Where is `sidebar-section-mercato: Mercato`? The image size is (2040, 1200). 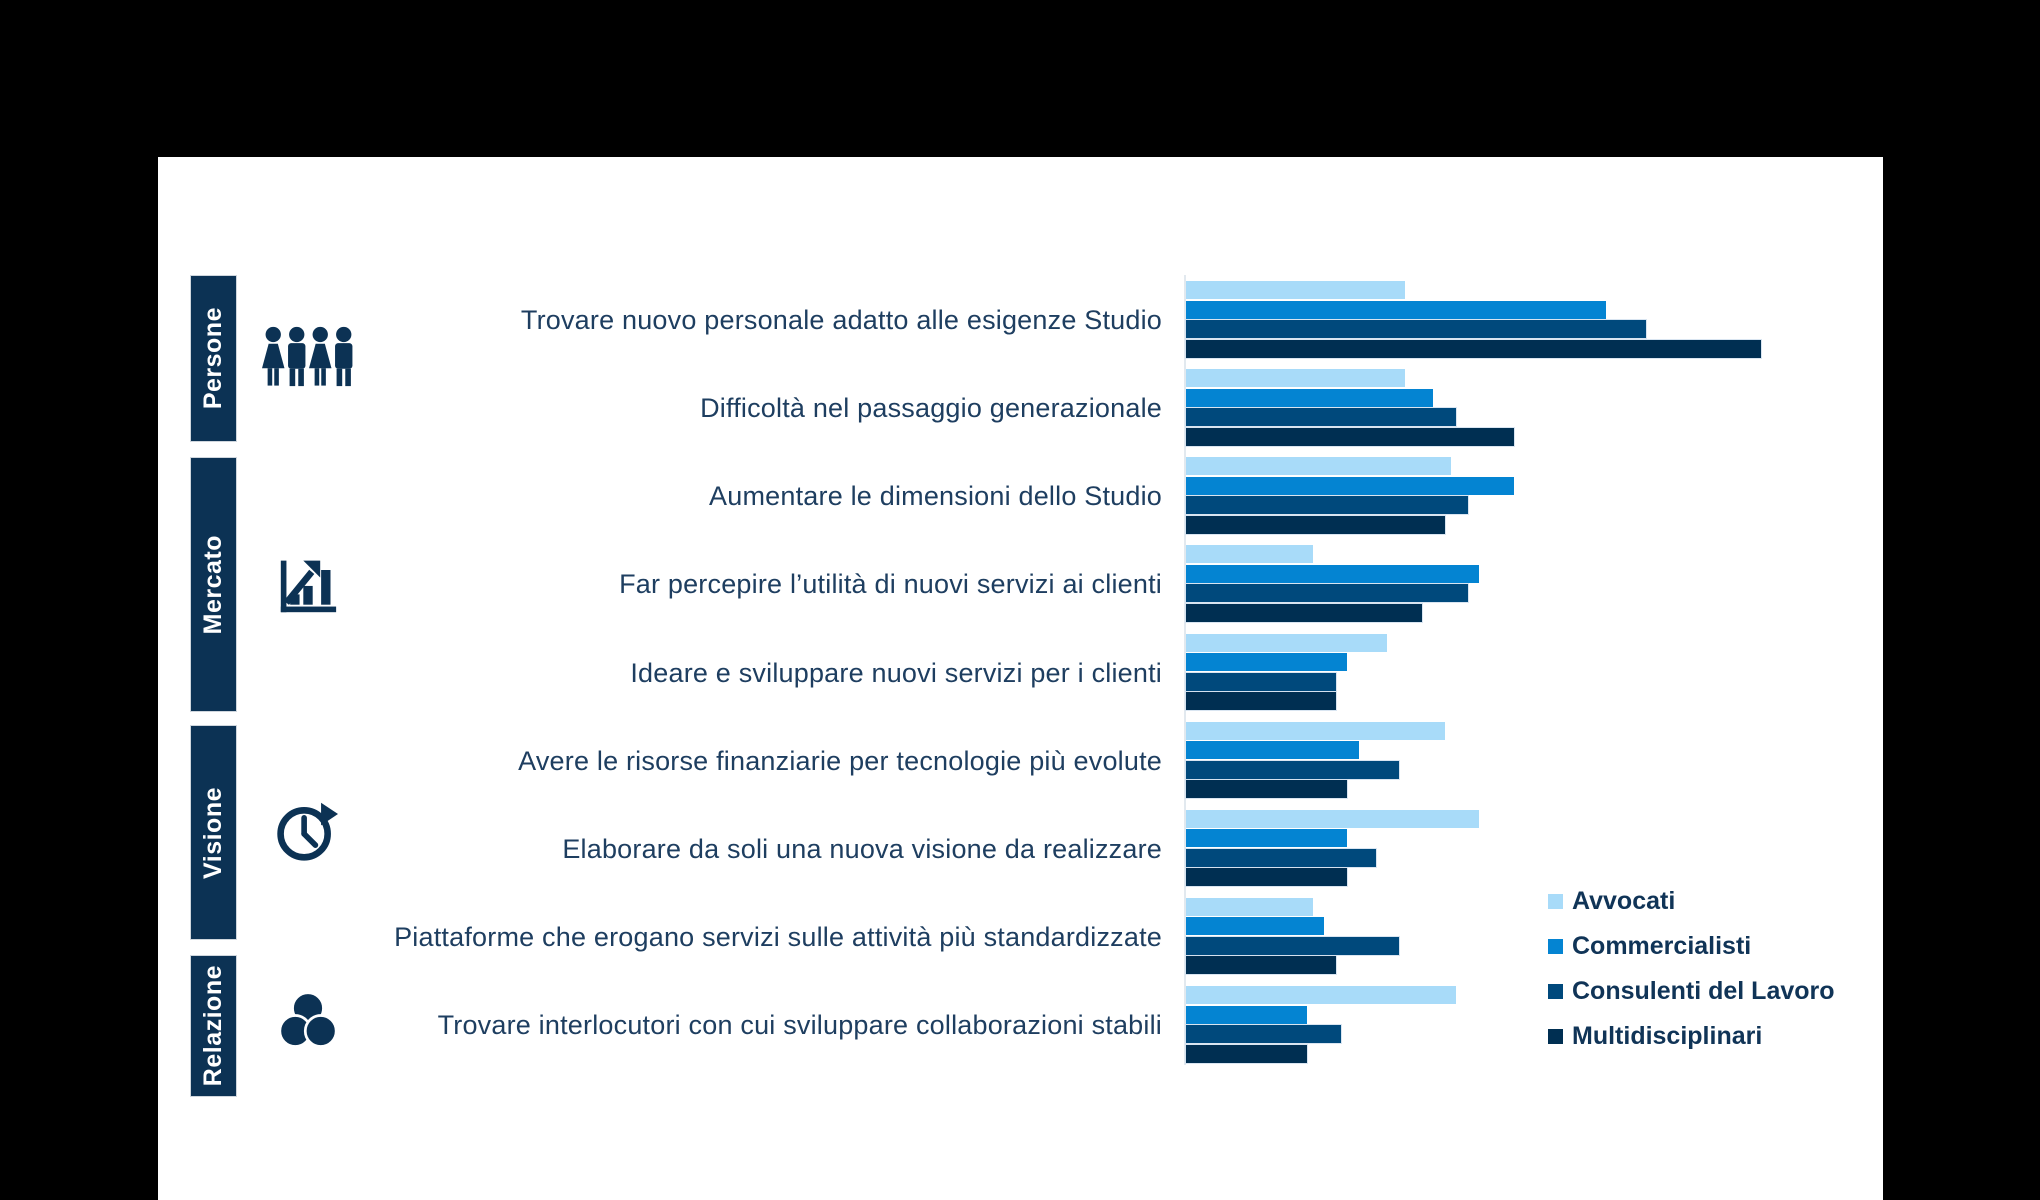 sidebar-section-mercato: Mercato is located at coordinates (213, 584).